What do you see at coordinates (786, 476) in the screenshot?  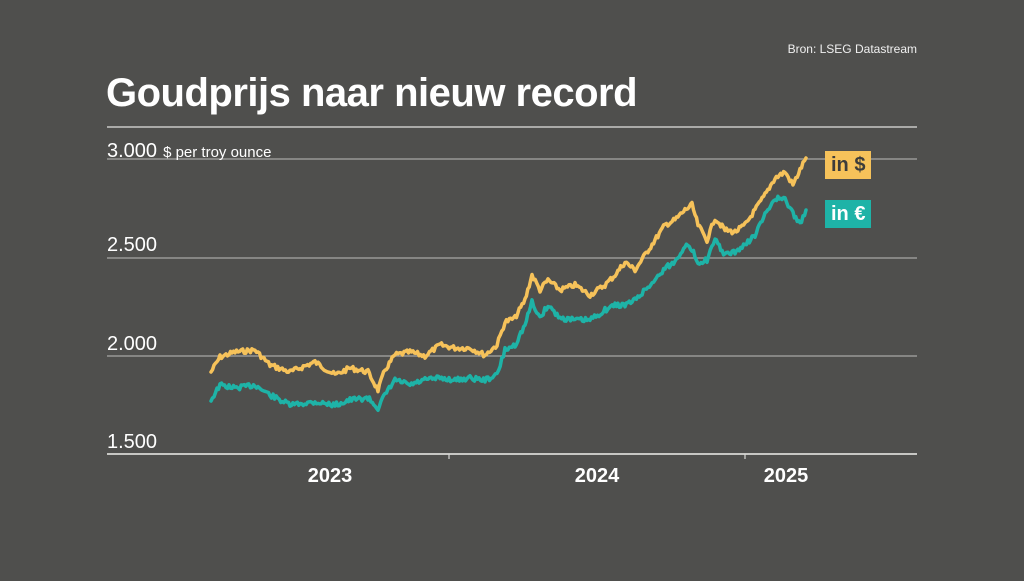 I see `x-label-2025: 2025` at bounding box center [786, 476].